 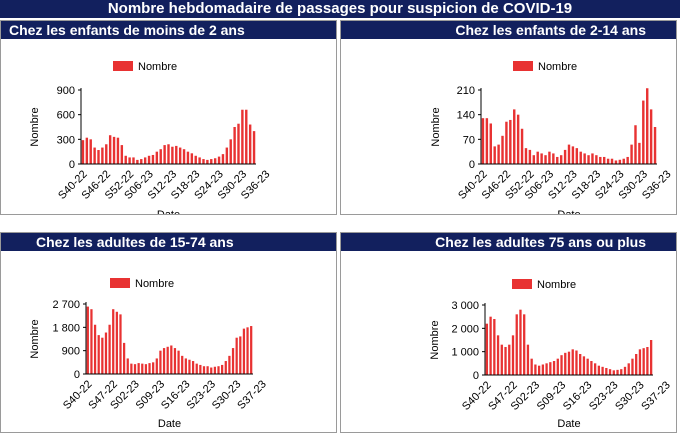 What do you see at coordinates (66, 140) in the screenshot?
I see `y-tick-label: 300` at bounding box center [66, 140].